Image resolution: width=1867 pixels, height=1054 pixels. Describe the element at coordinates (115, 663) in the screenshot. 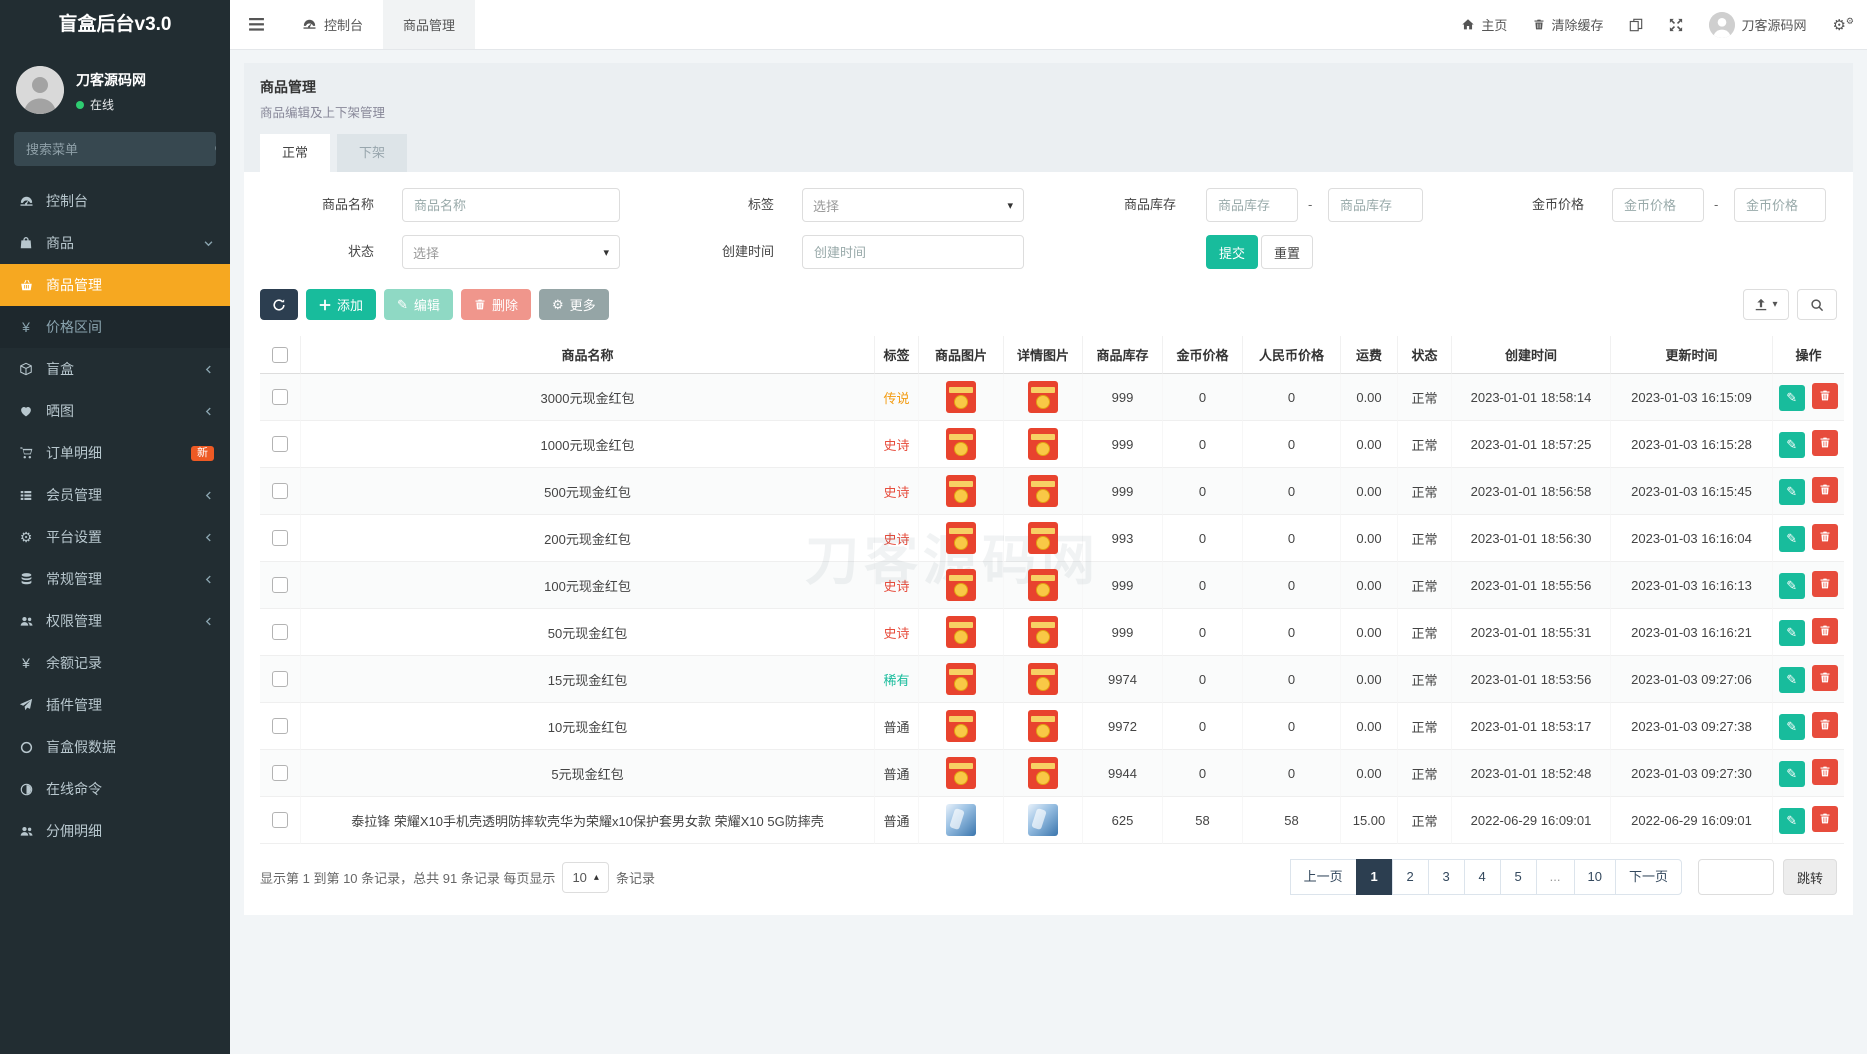

I see `sidebar-item: ¥ 余额记录` at that location.